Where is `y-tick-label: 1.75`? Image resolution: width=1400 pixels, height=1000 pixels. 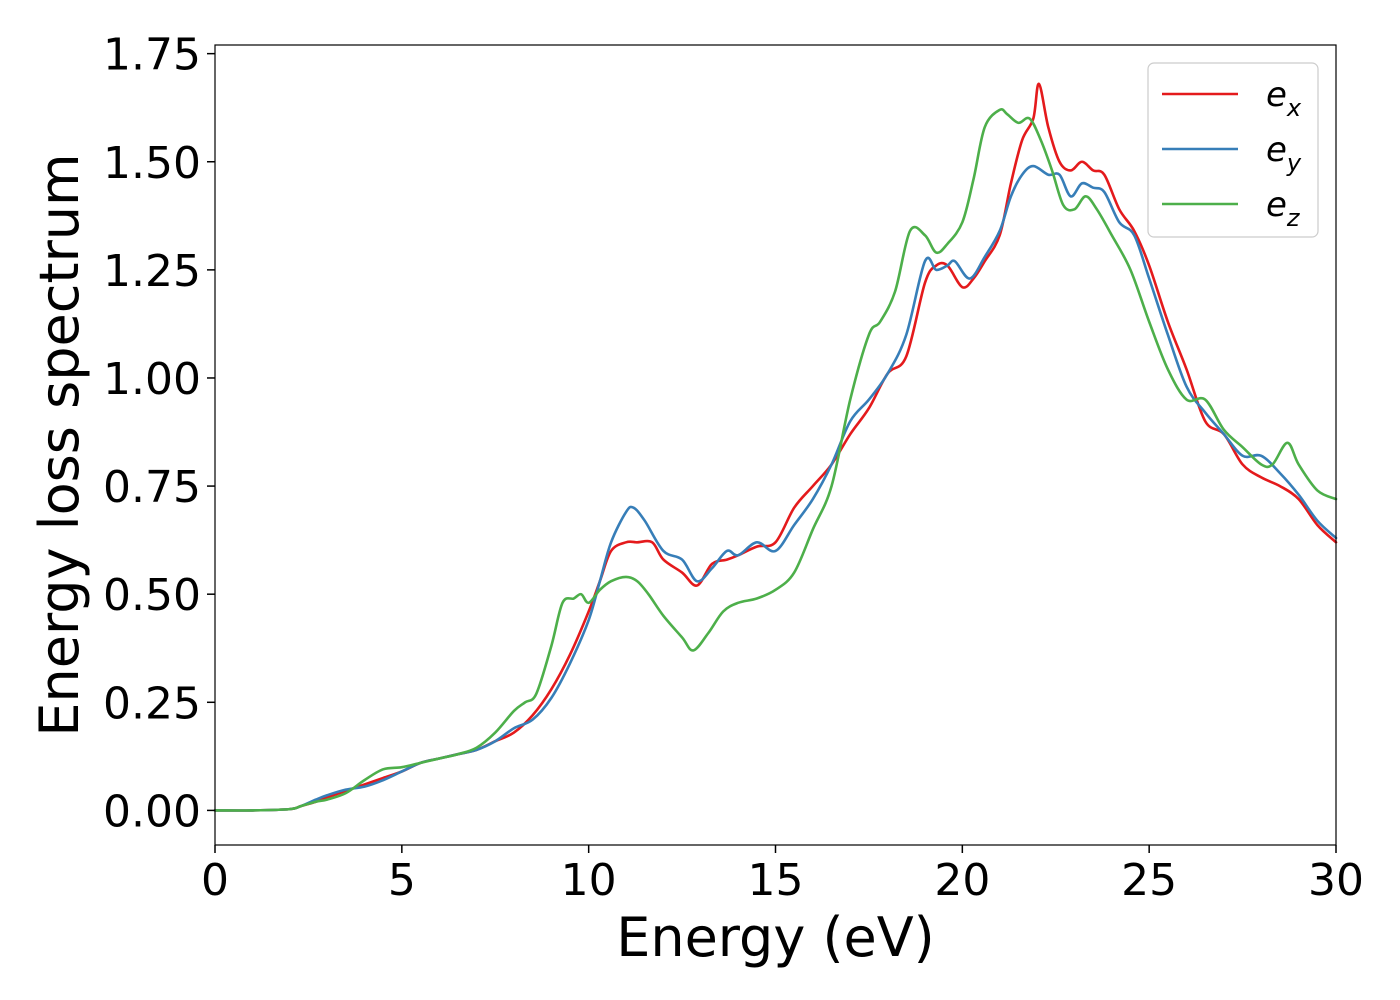 y-tick-label: 1.75 is located at coordinates (152, 55).